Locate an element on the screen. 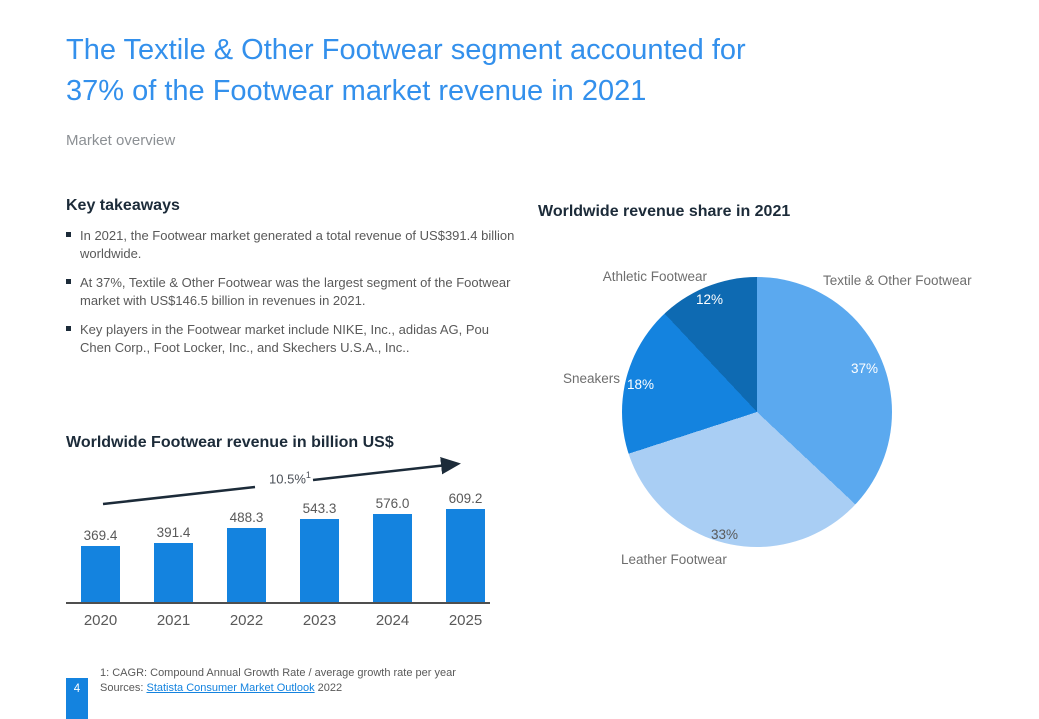 This screenshot has width=1039, height=719. bar-chart-x-axis: 2020 2021 2022 2023 2024 2025 is located at coordinates (278, 620).